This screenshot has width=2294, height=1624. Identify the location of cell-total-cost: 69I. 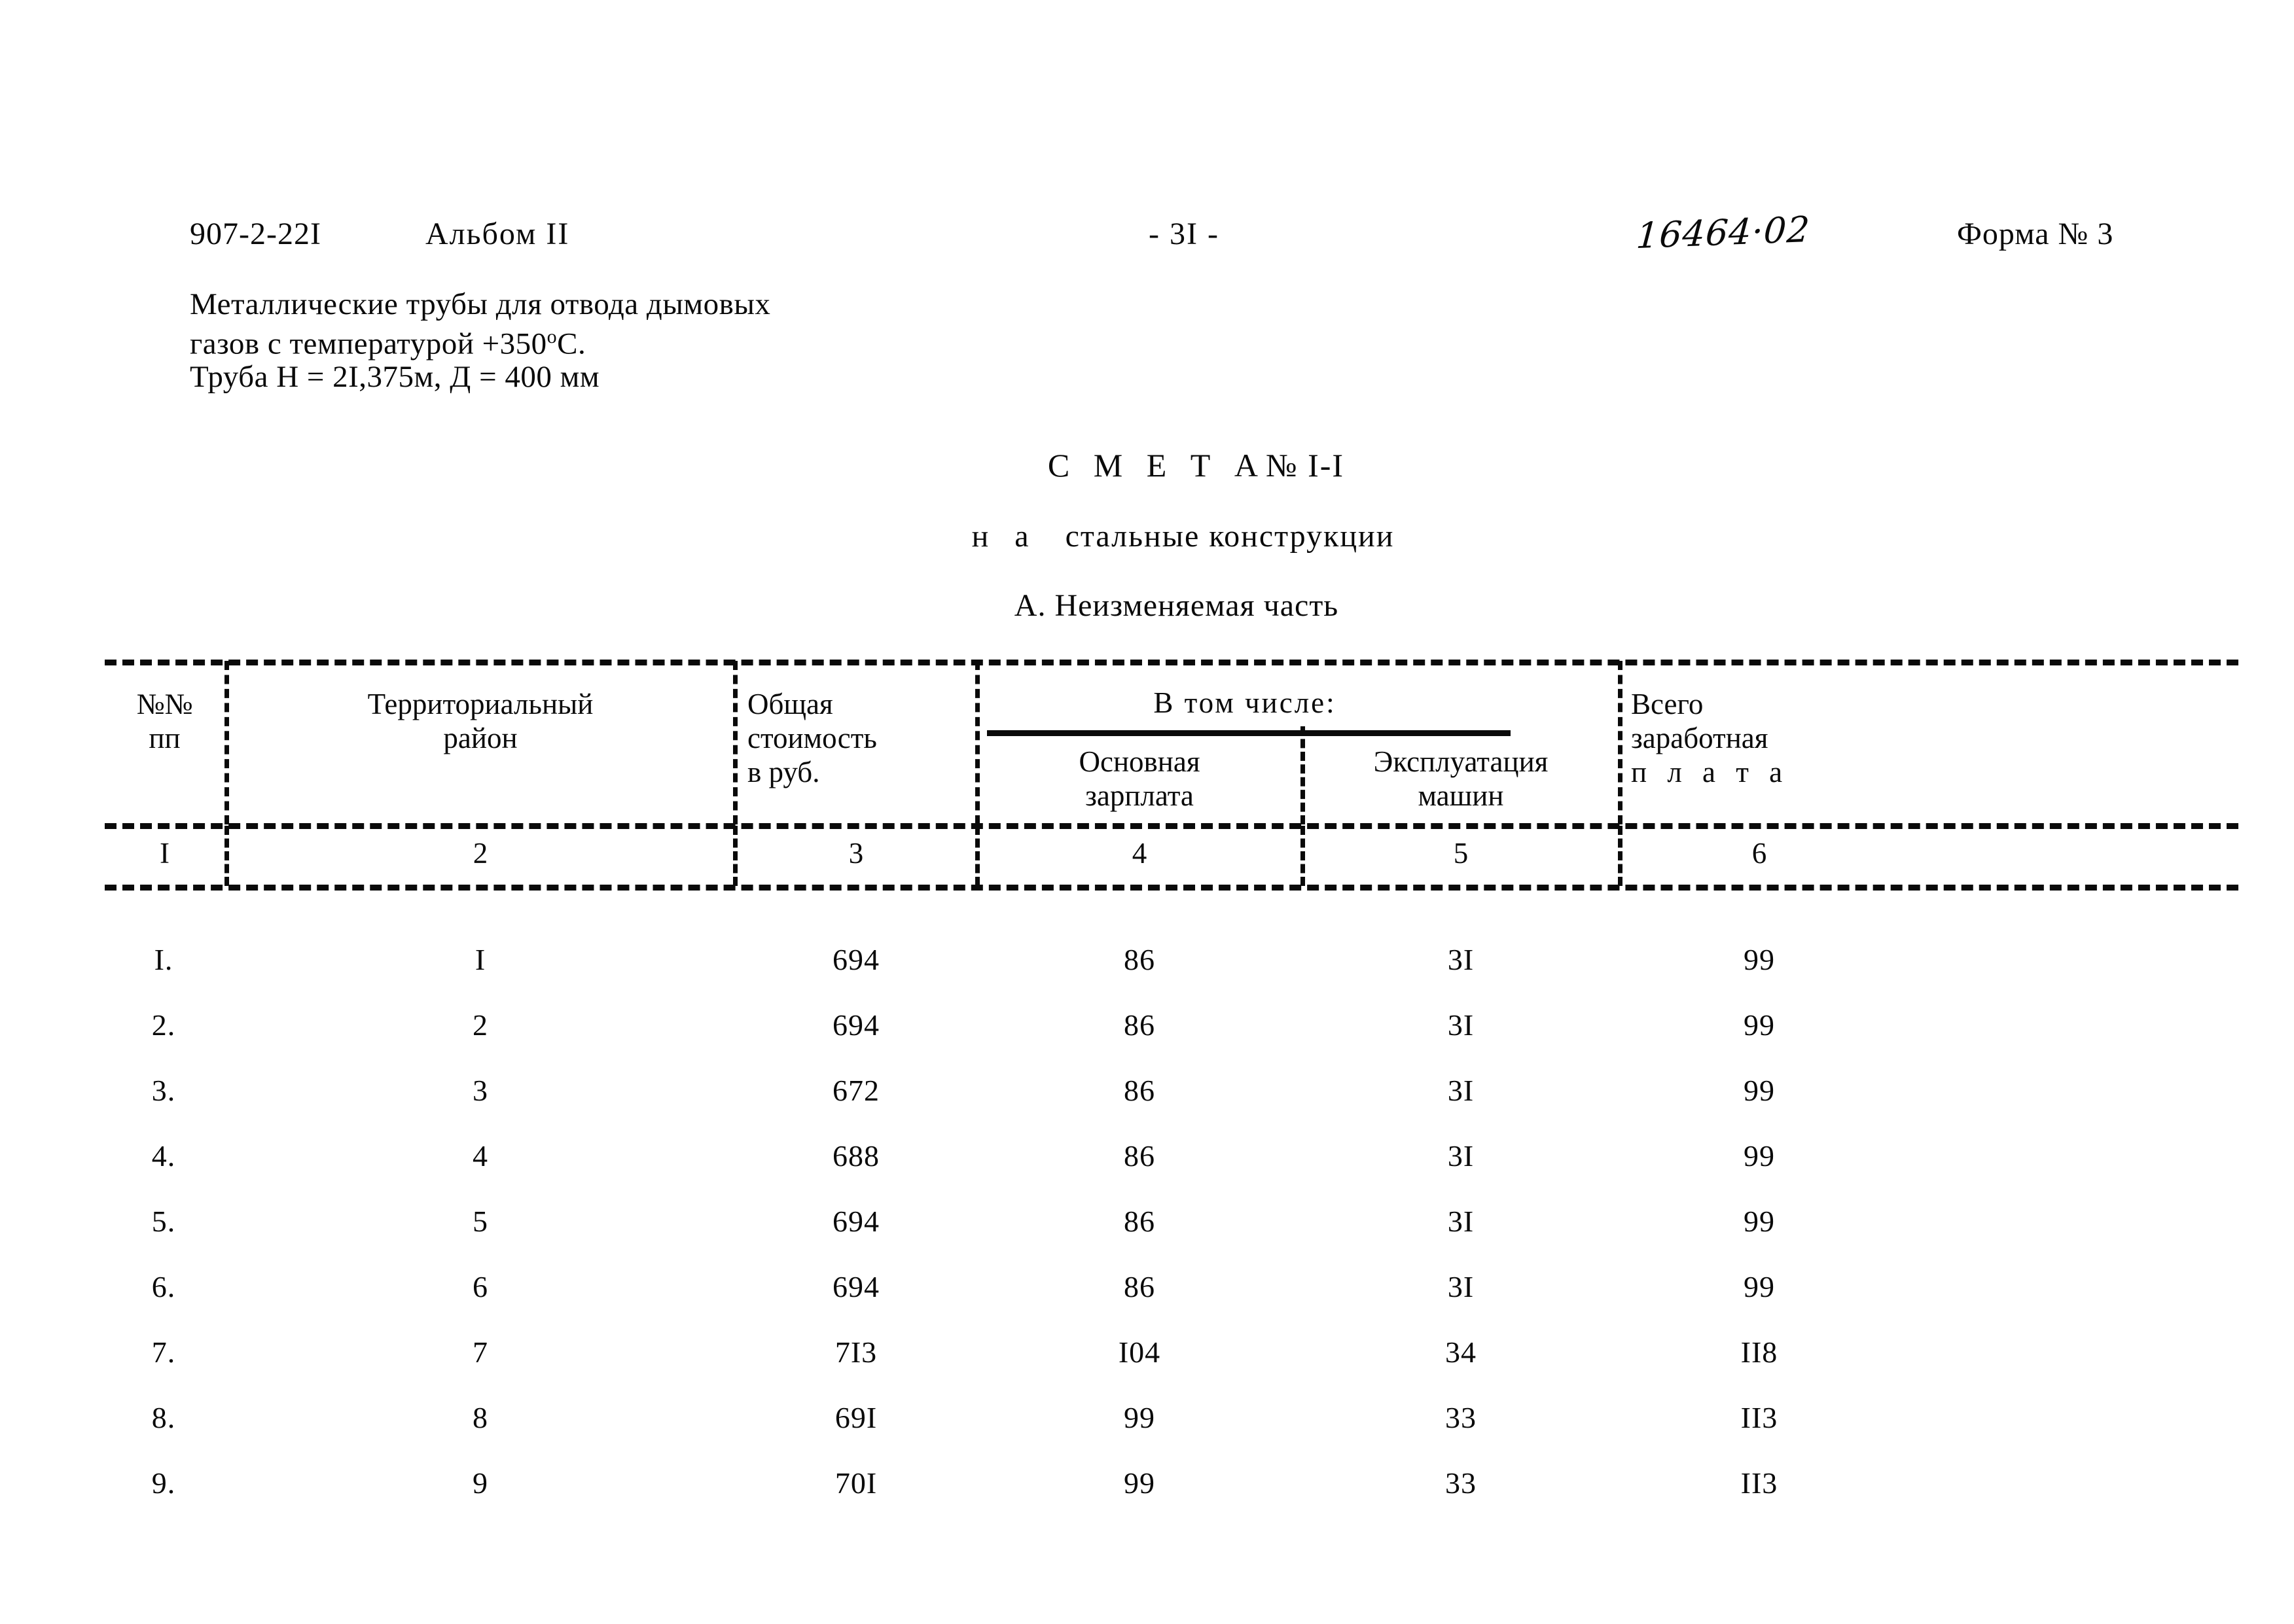
(856, 1417).